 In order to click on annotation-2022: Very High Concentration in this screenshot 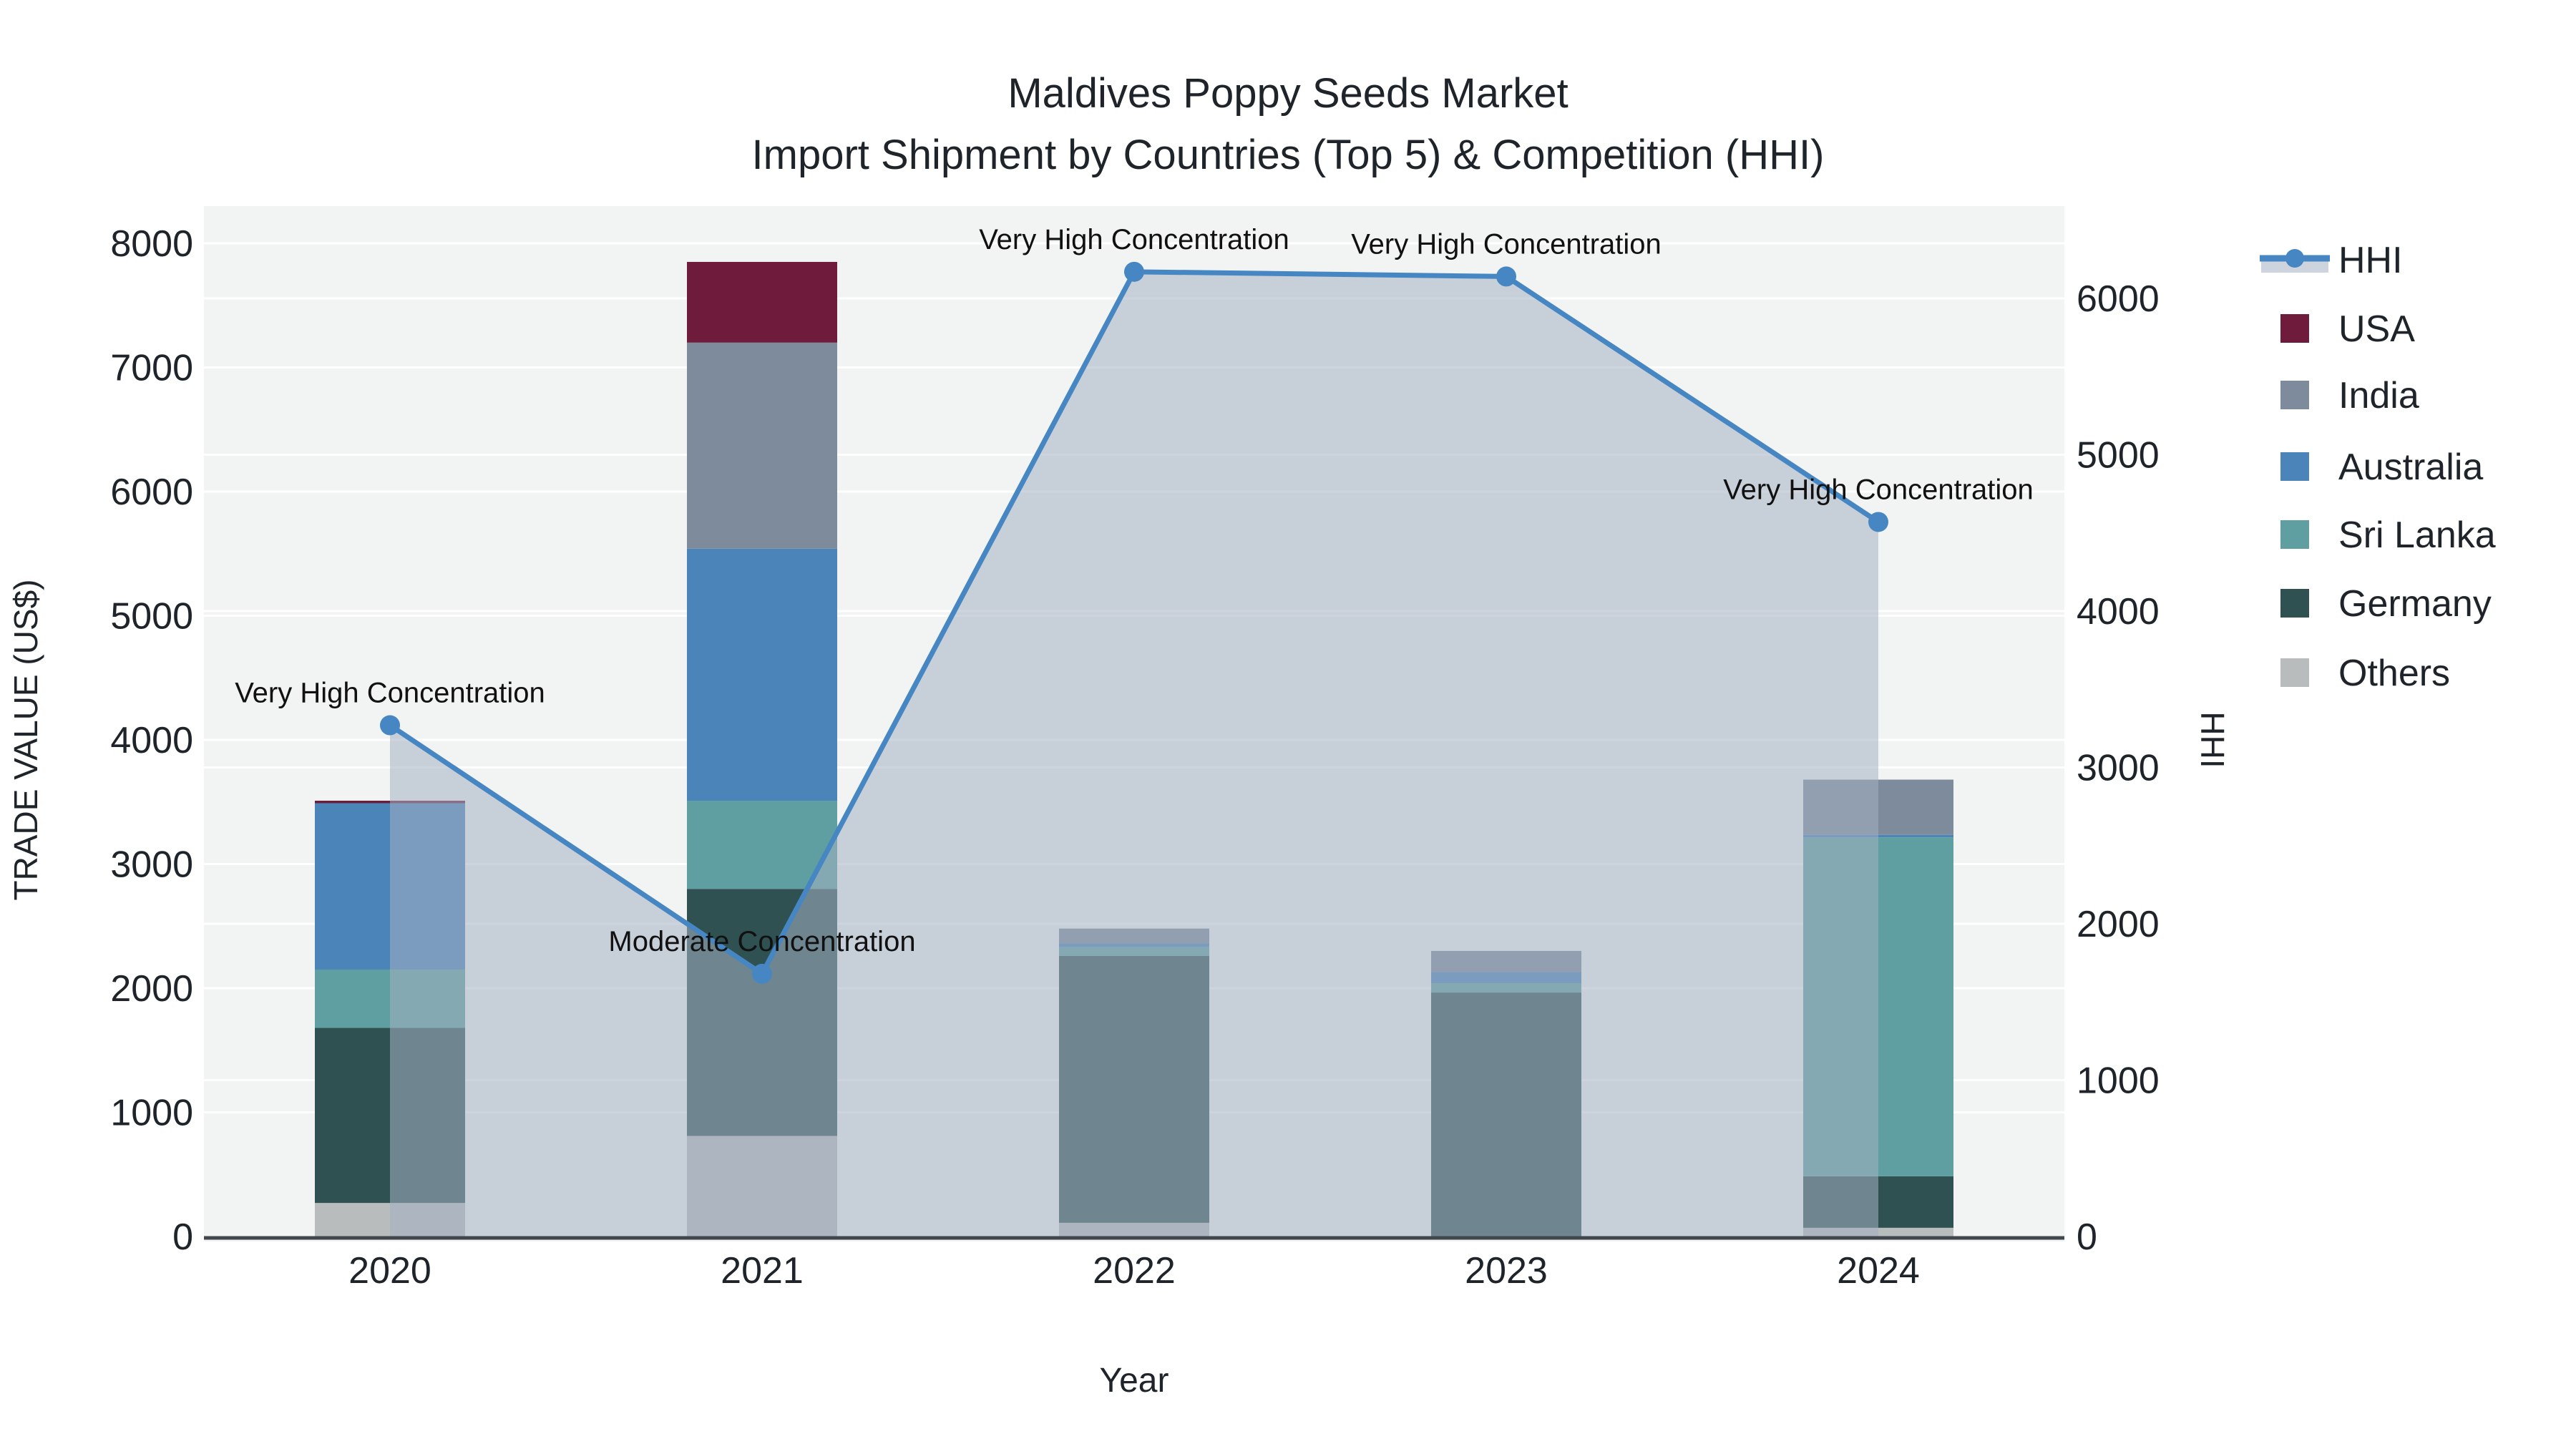, I will do `click(1134, 239)`.